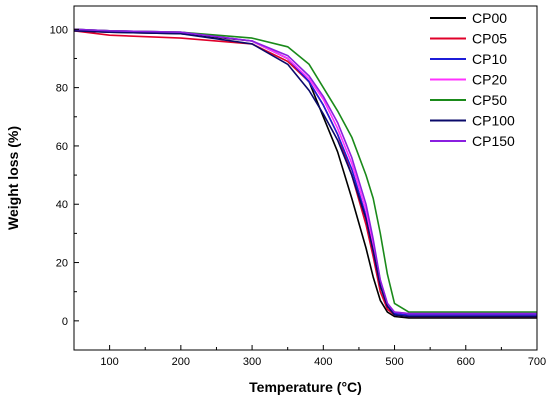  Describe the element at coordinates (489, 59) in the screenshot. I see `legend-label: CP10` at that location.